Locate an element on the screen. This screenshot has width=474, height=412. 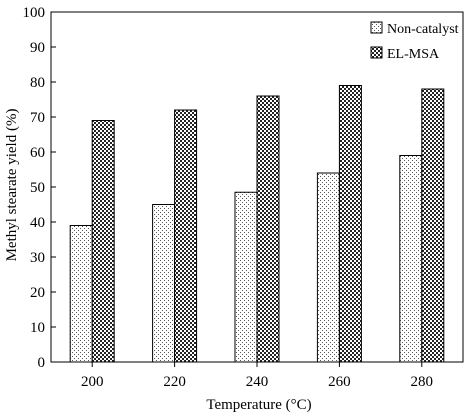
y-tick-label: 50 is located at coordinates (37, 188).